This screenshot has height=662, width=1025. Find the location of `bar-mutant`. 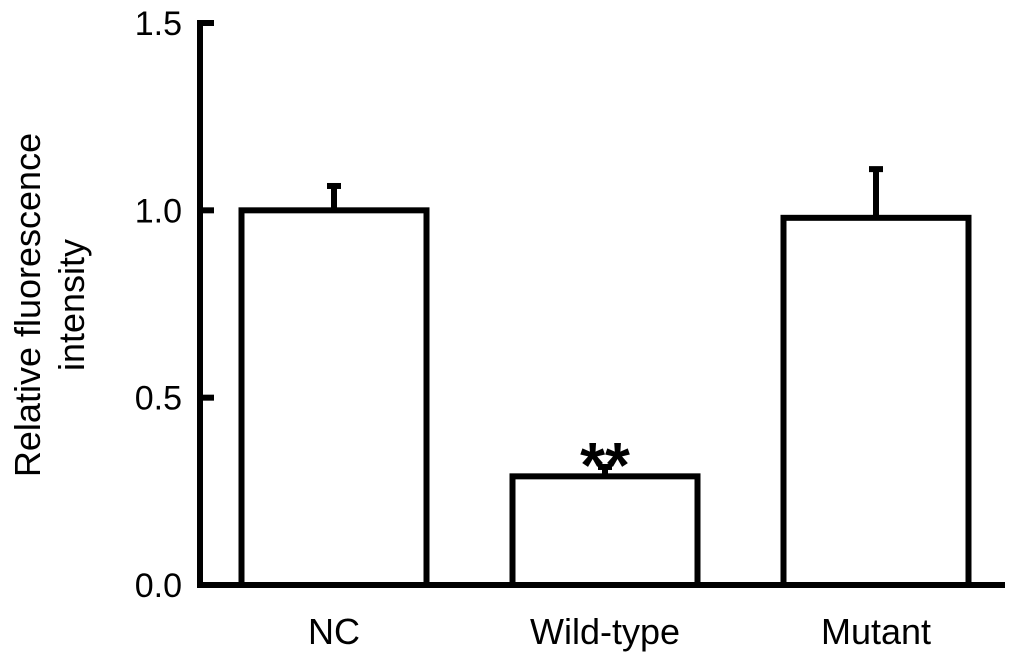

bar-mutant is located at coordinates (876, 401).